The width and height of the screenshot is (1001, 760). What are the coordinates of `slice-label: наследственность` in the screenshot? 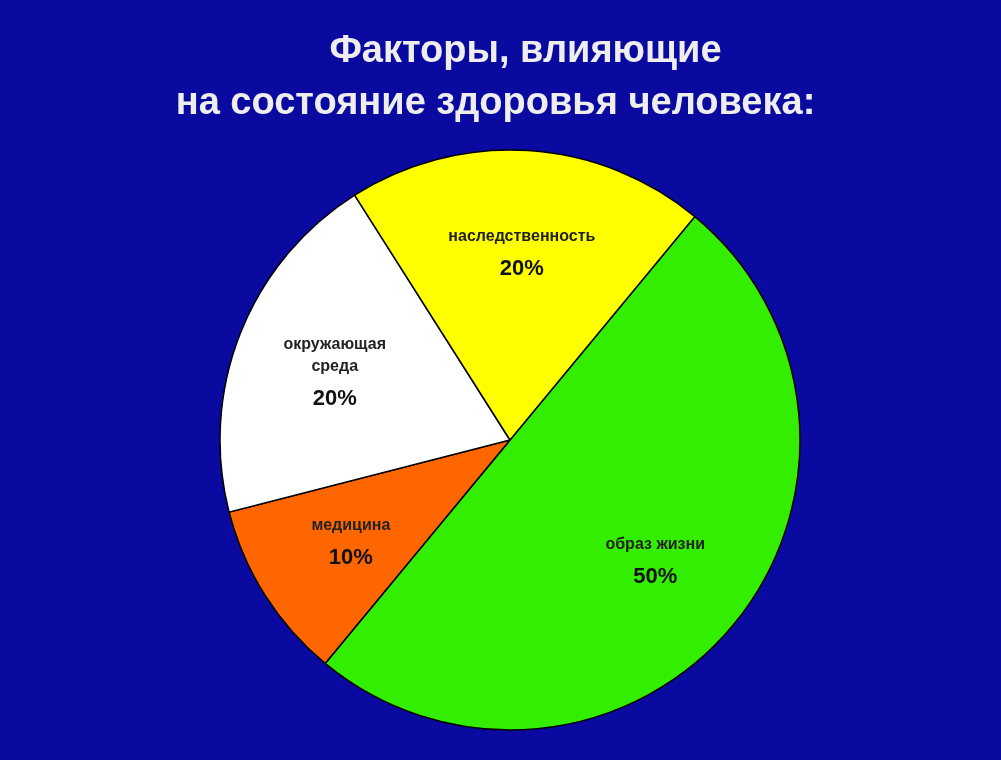 It's located at (522, 235).